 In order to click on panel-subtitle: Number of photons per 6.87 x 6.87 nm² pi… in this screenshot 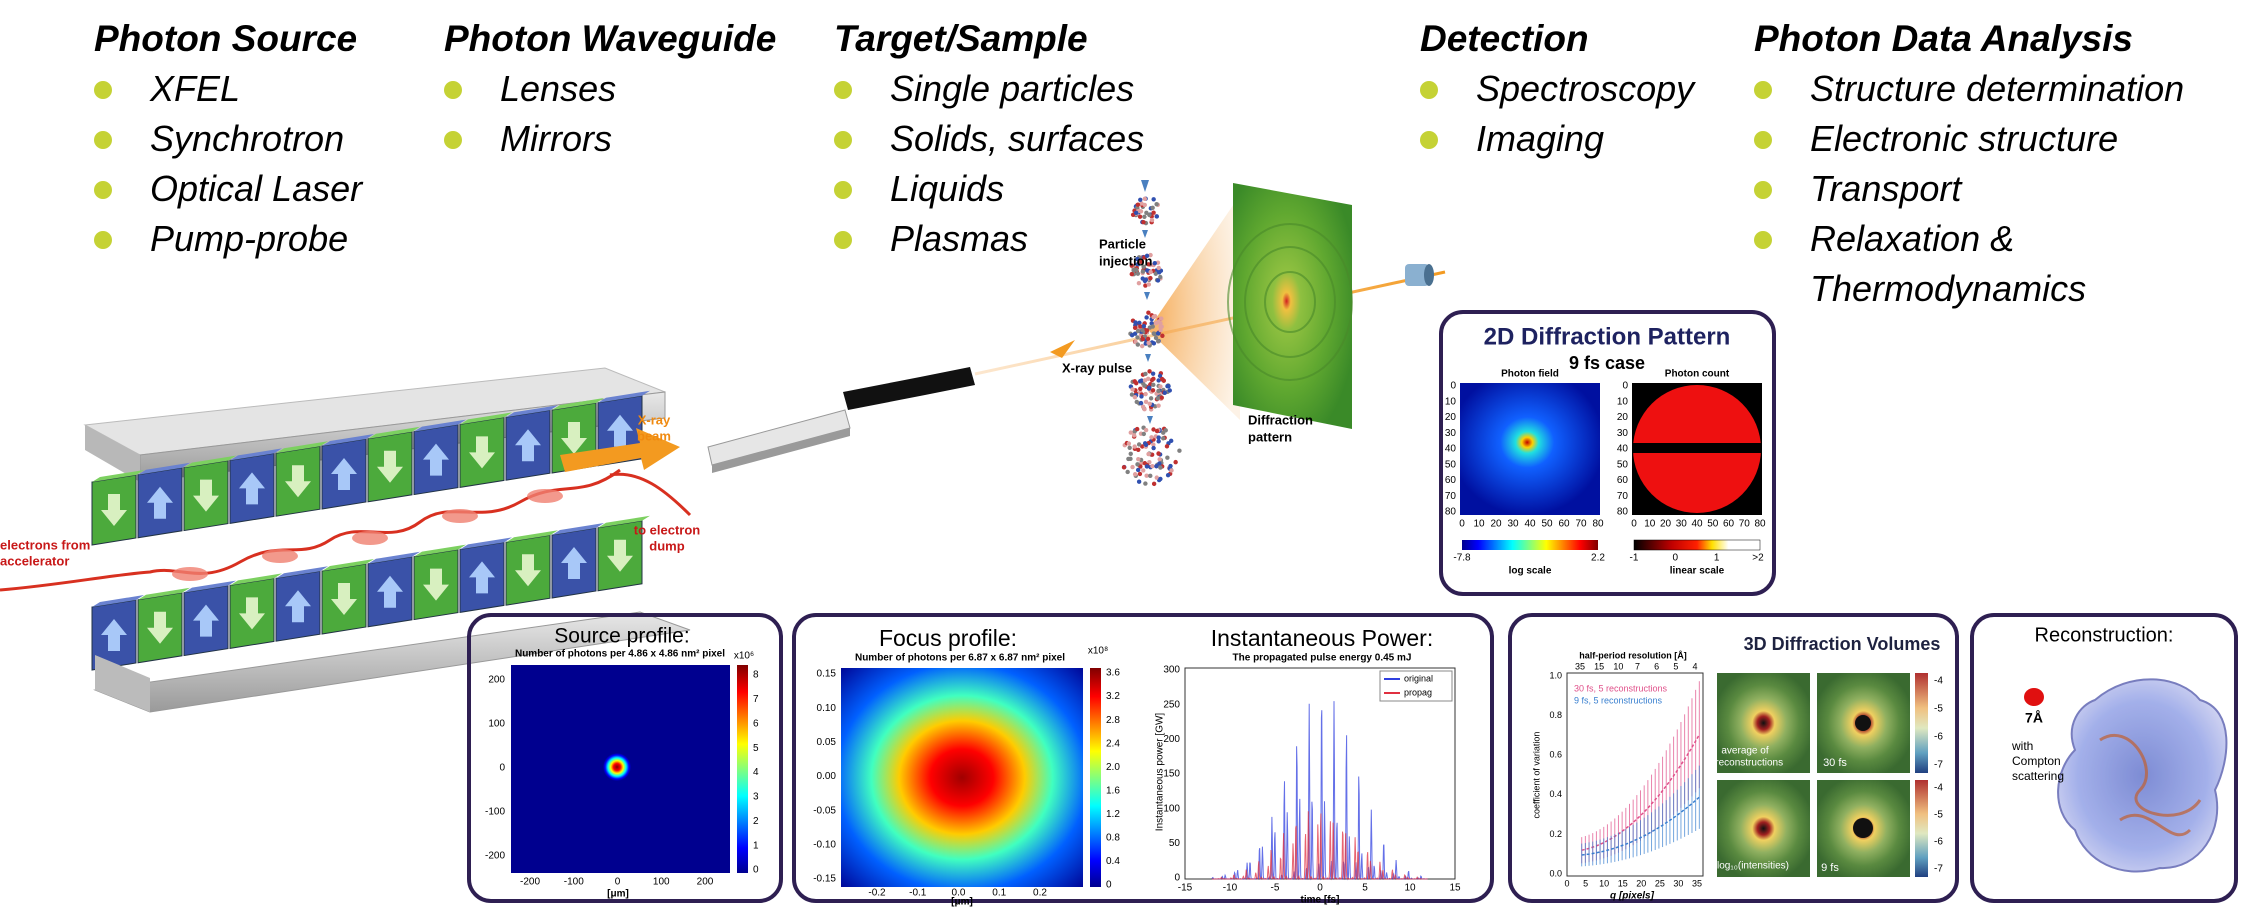, I will do `click(960, 658)`.